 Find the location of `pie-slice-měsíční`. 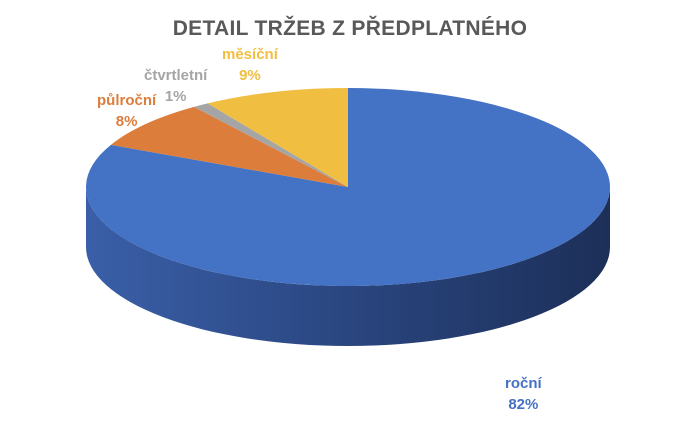

pie-slice-měsíční is located at coordinates (277, 137).